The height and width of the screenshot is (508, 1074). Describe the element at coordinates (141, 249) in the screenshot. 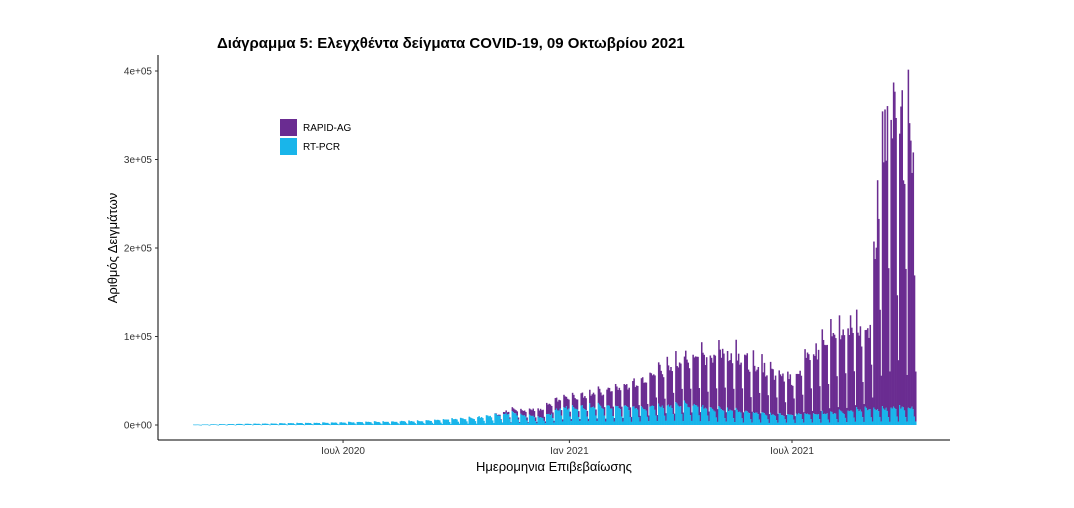

I see `y-ticks: 0e+00 1e+05 2e+05 3e+05 4e+05` at that location.